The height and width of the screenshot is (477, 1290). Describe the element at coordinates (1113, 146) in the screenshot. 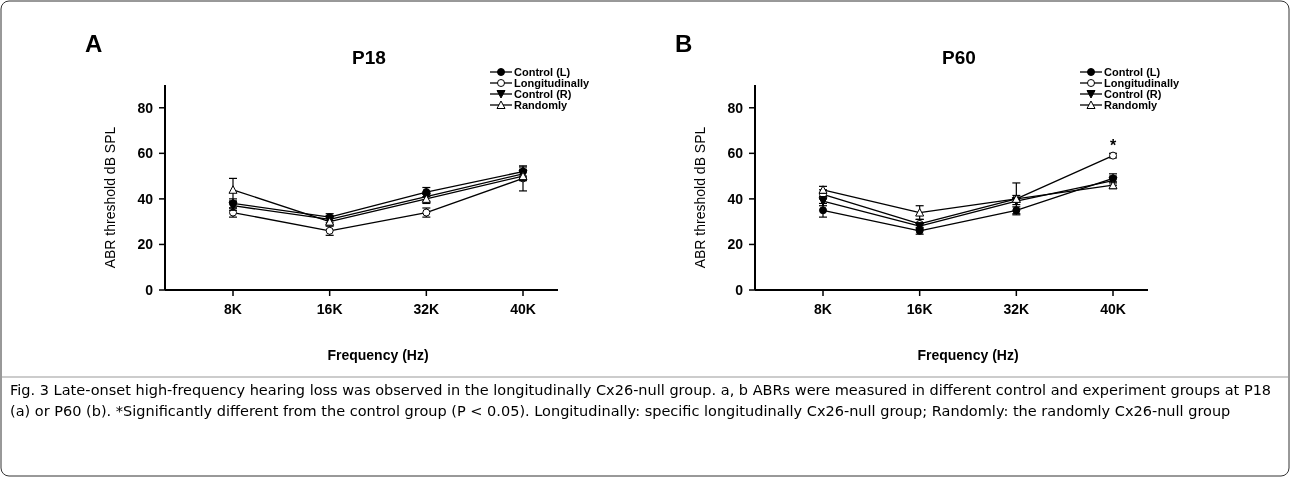

I see `annotation: *` at that location.